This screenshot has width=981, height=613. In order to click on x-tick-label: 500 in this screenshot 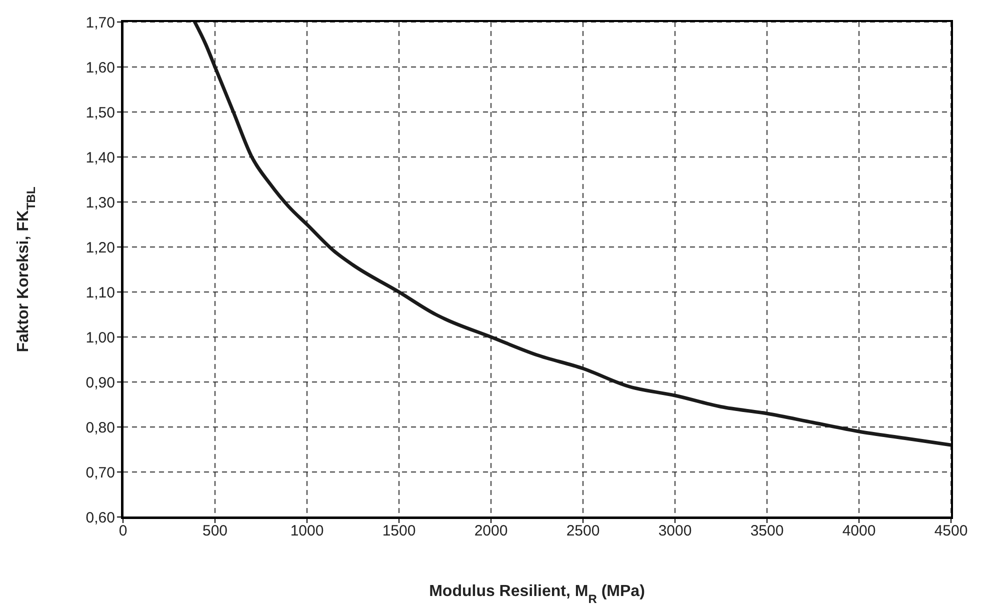, I will do `click(215, 531)`.